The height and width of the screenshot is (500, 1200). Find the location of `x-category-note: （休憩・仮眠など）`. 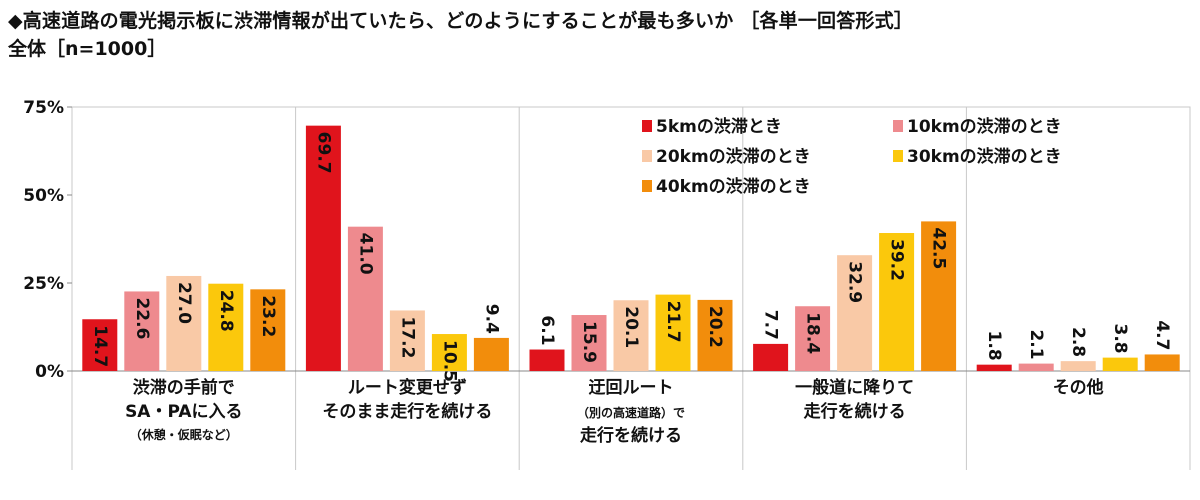

x-category-note: （休憩・仮眠など） is located at coordinates (184, 434).